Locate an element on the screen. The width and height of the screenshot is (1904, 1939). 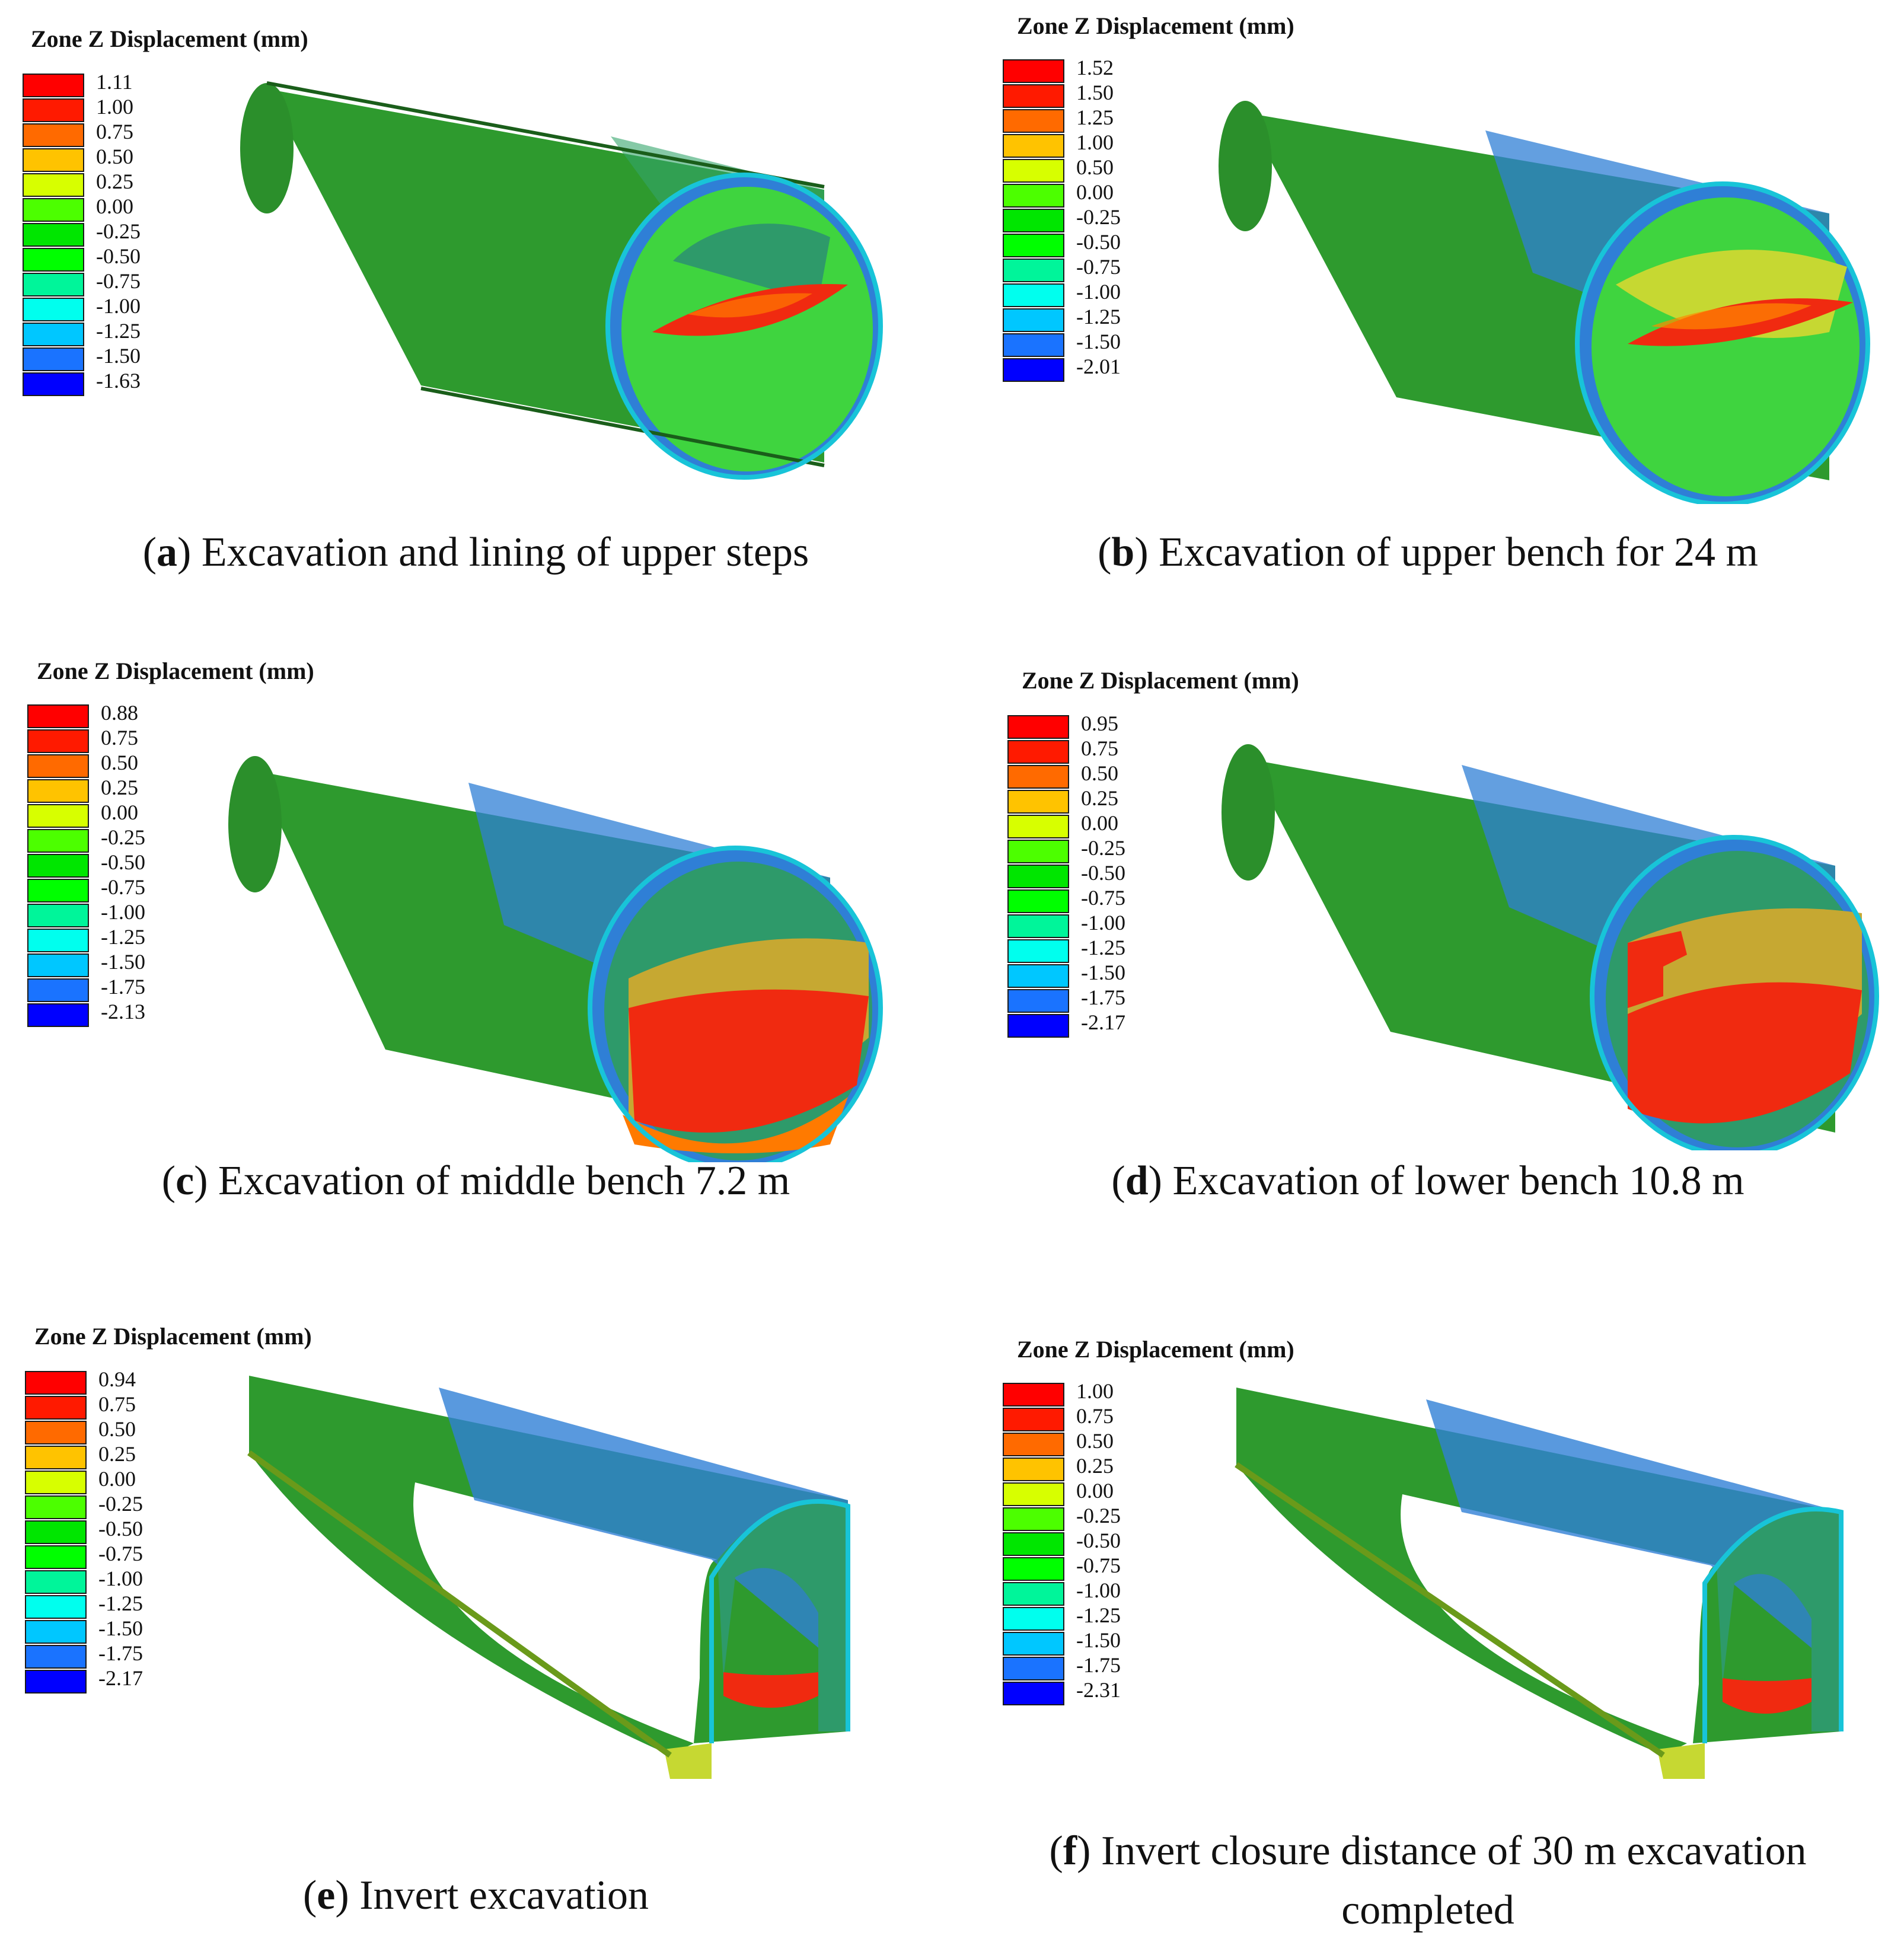
caption-letter: e is located at coordinates (326, 1895).